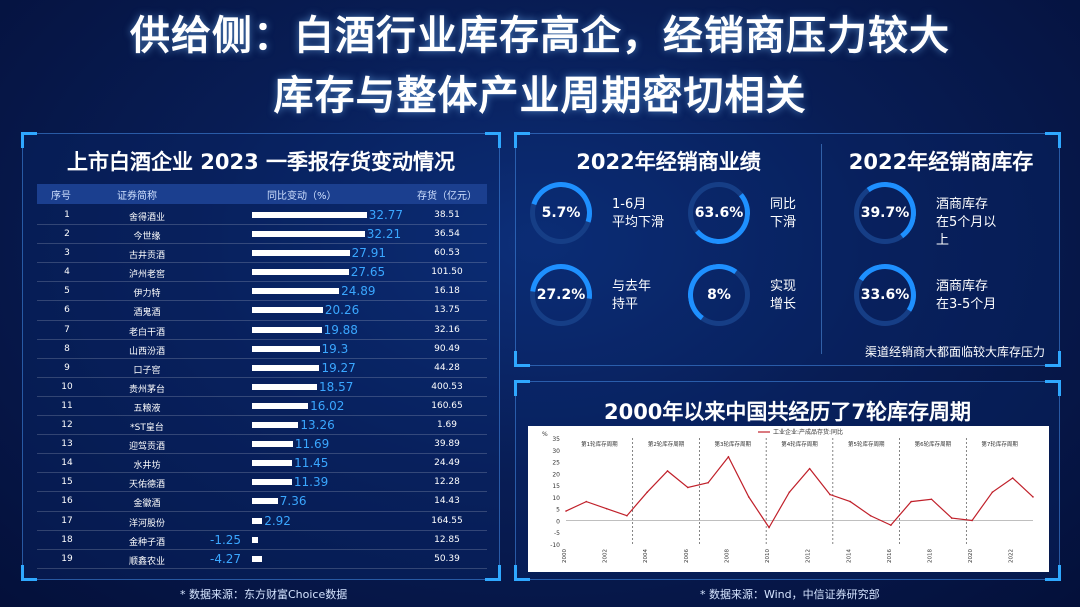 The width and height of the screenshot is (1080, 607). I want to click on inventory-value: 13.75, so click(447, 310).